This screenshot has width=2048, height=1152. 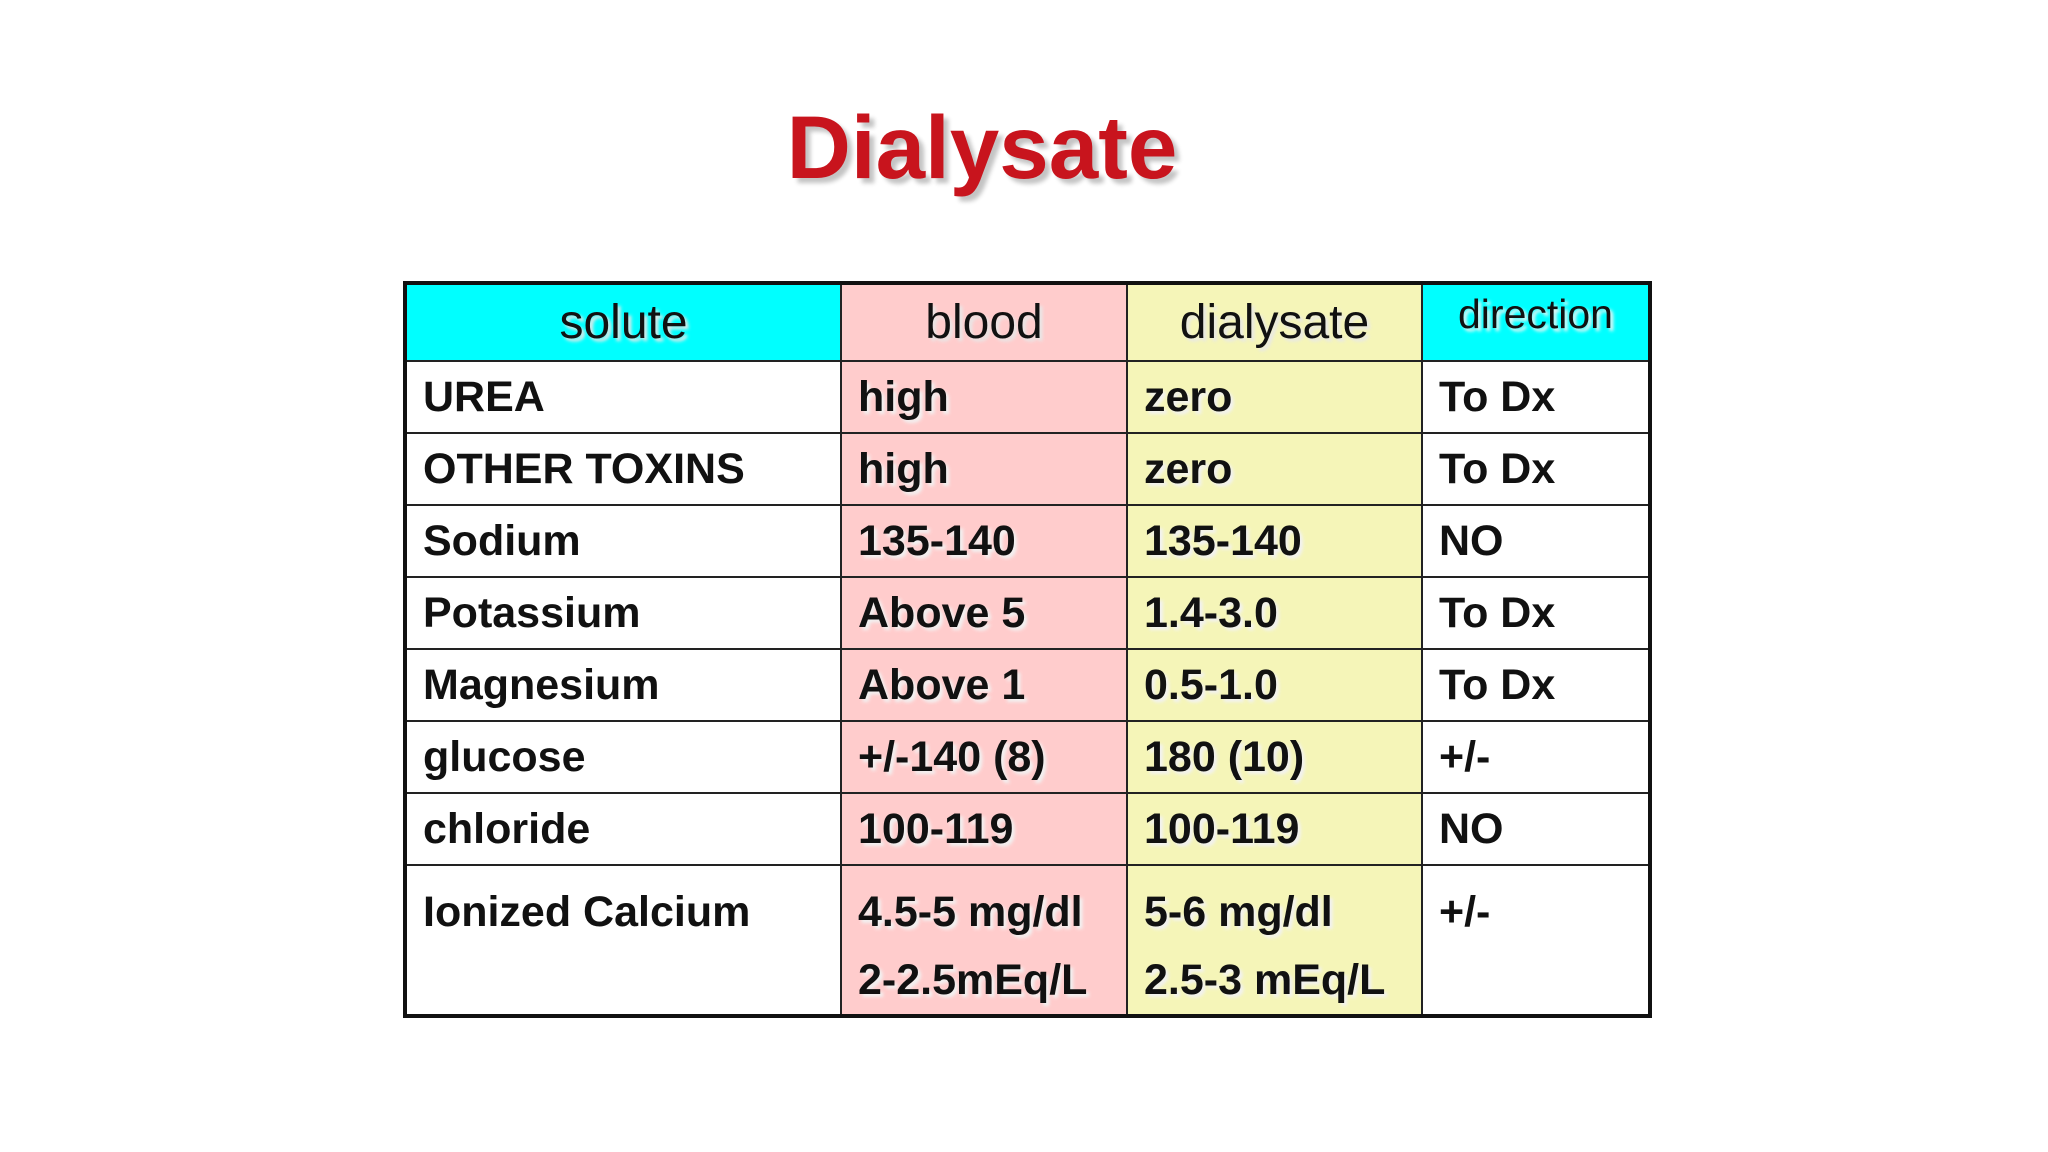 I want to click on table-row: Magnesium Above 1 0.5-1.0 To Dx, so click(x=1027, y=685).